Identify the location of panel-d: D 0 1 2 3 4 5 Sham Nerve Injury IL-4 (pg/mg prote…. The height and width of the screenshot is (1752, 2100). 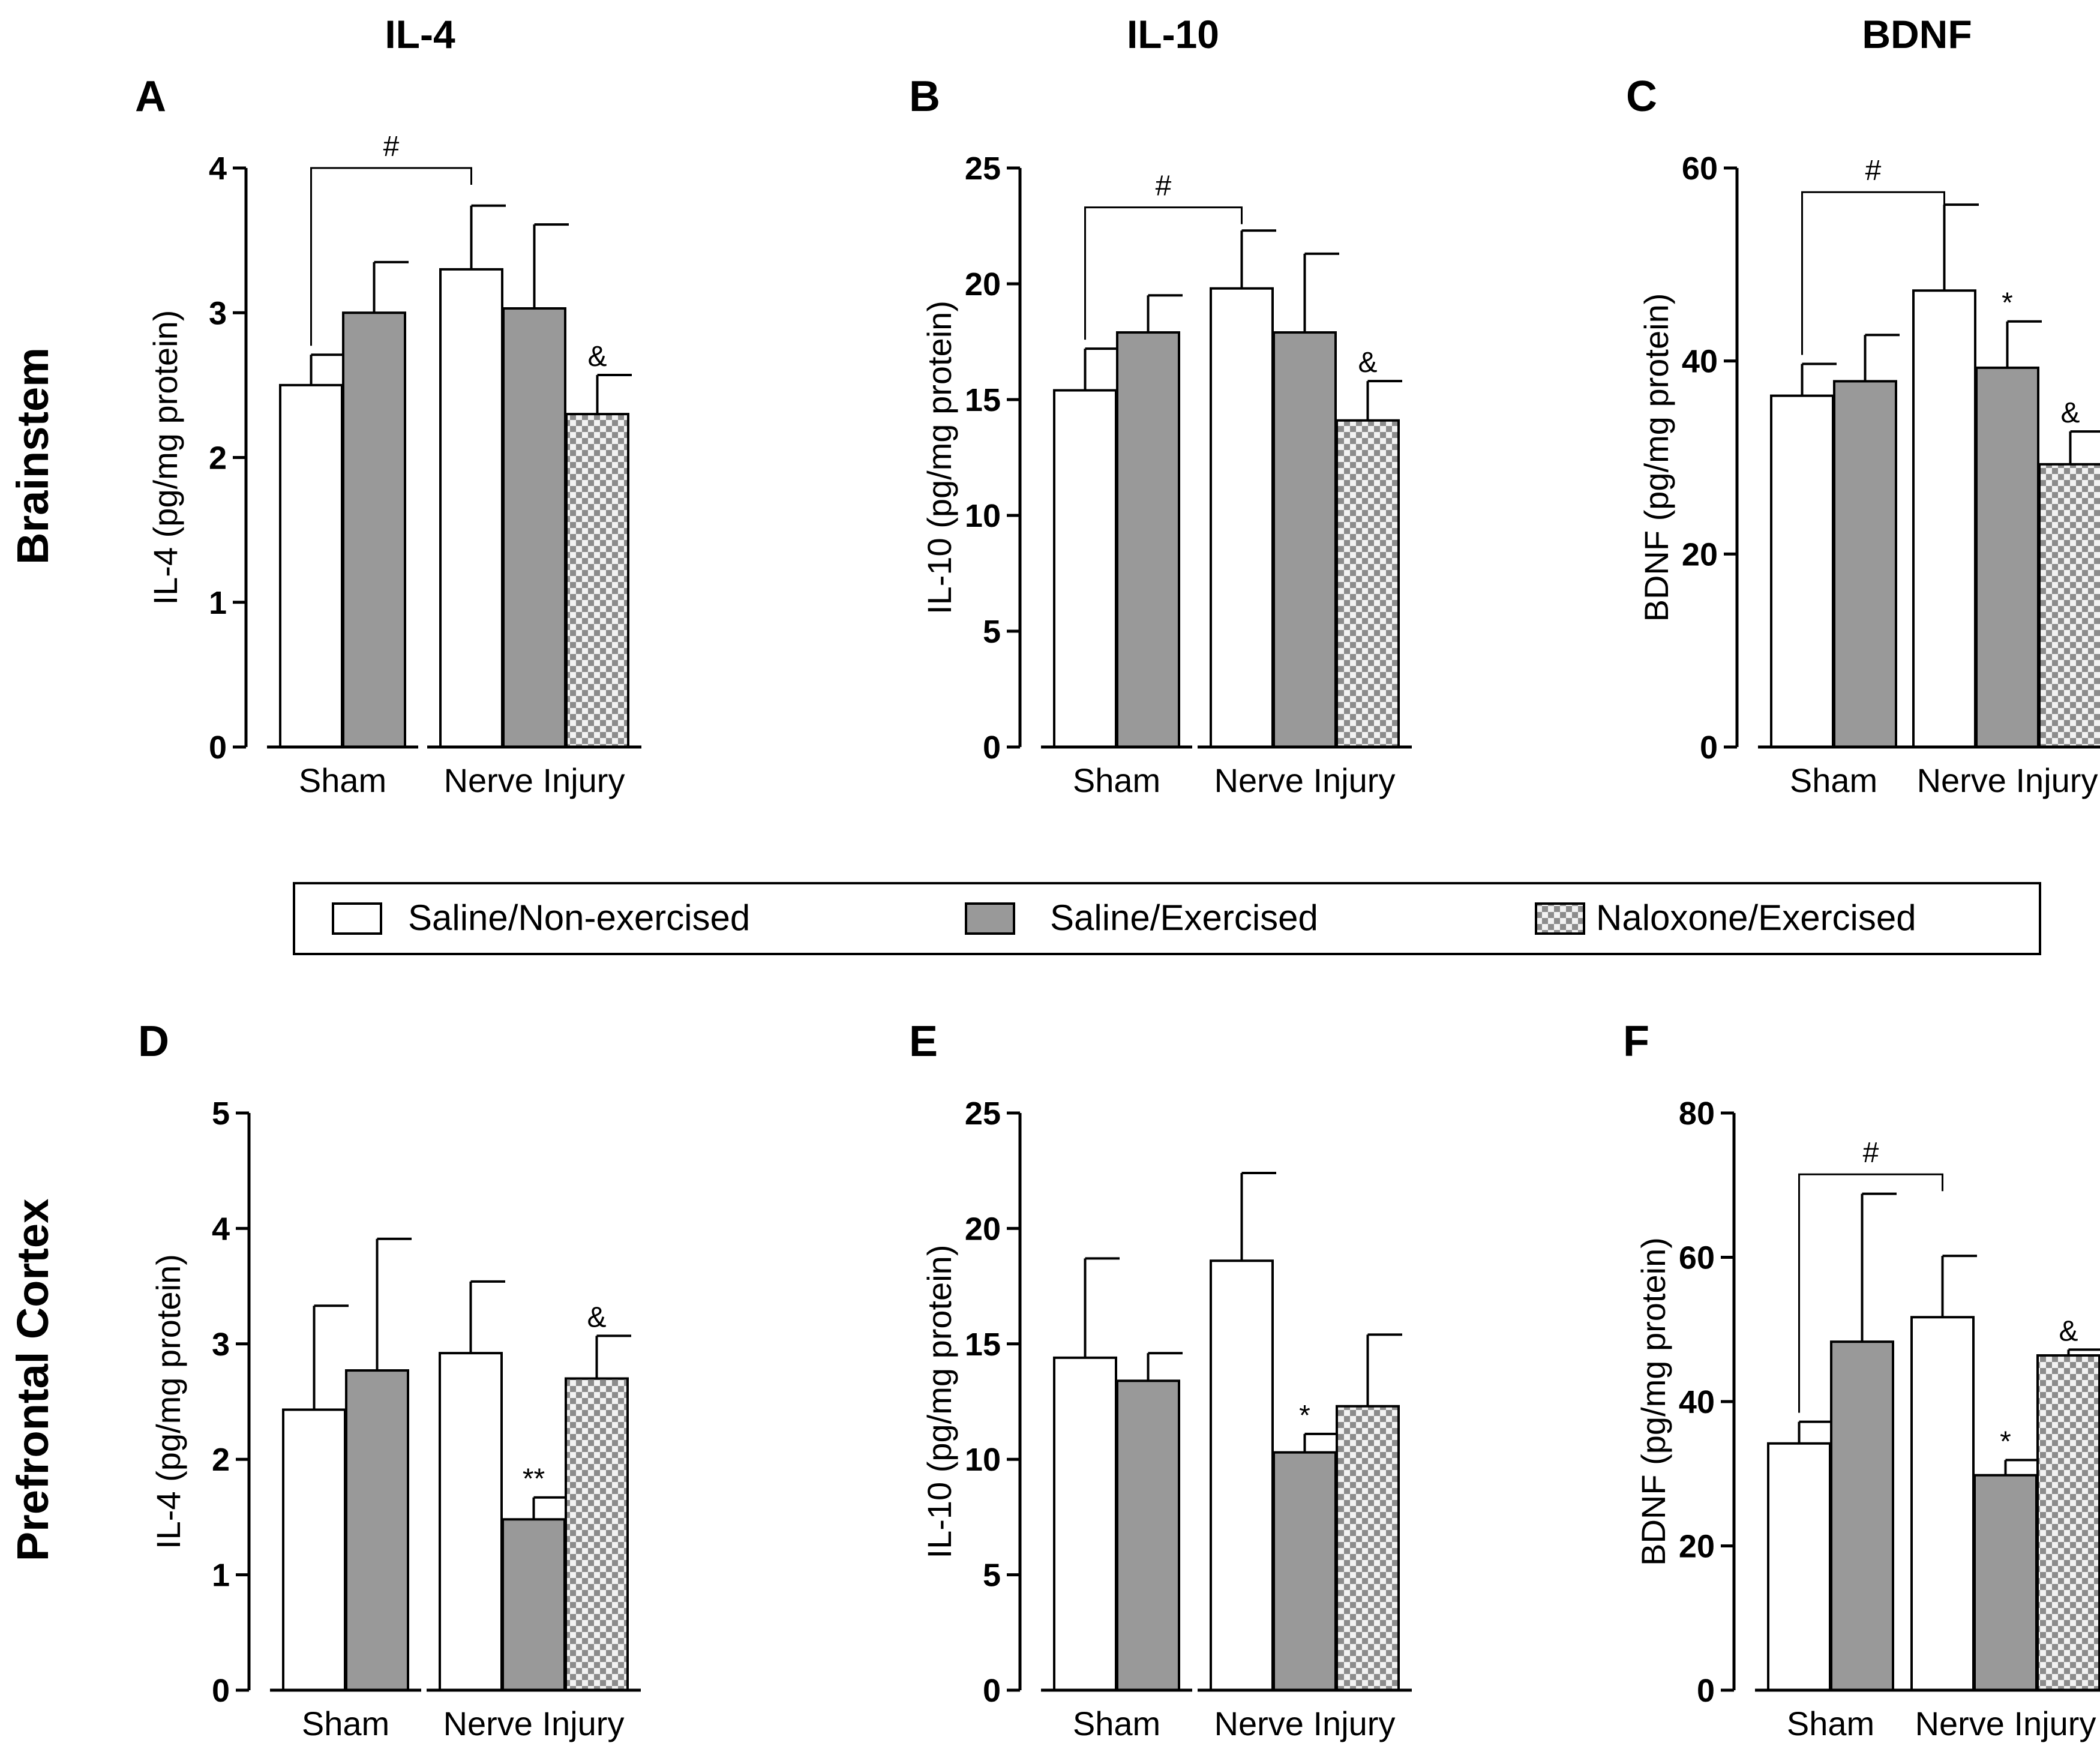
(390, 1380).